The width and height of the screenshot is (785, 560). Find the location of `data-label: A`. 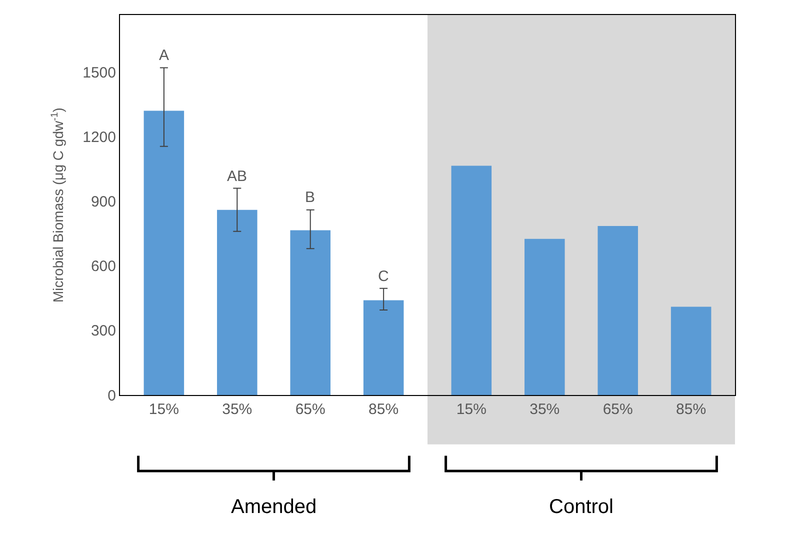

data-label: A is located at coordinates (164, 55).